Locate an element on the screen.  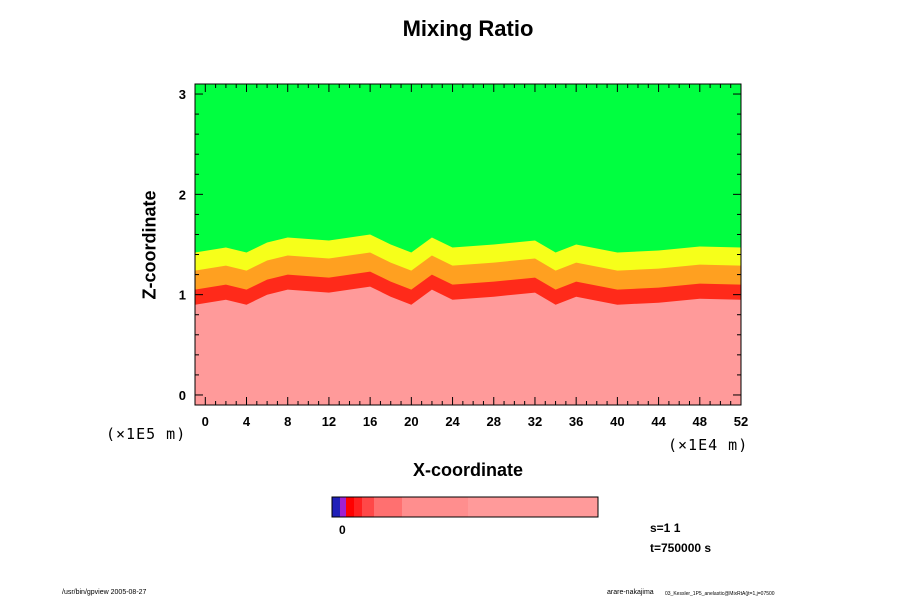
x-tick-label: 40 is located at coordinates (617, 421).